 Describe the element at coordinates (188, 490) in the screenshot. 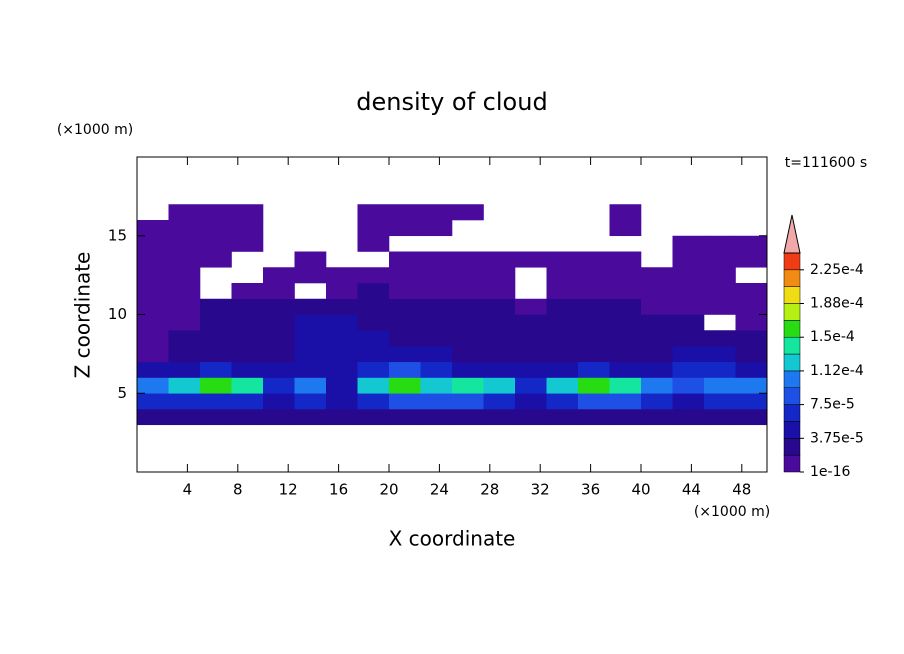

I see `x-tick-label: 4` at that location.